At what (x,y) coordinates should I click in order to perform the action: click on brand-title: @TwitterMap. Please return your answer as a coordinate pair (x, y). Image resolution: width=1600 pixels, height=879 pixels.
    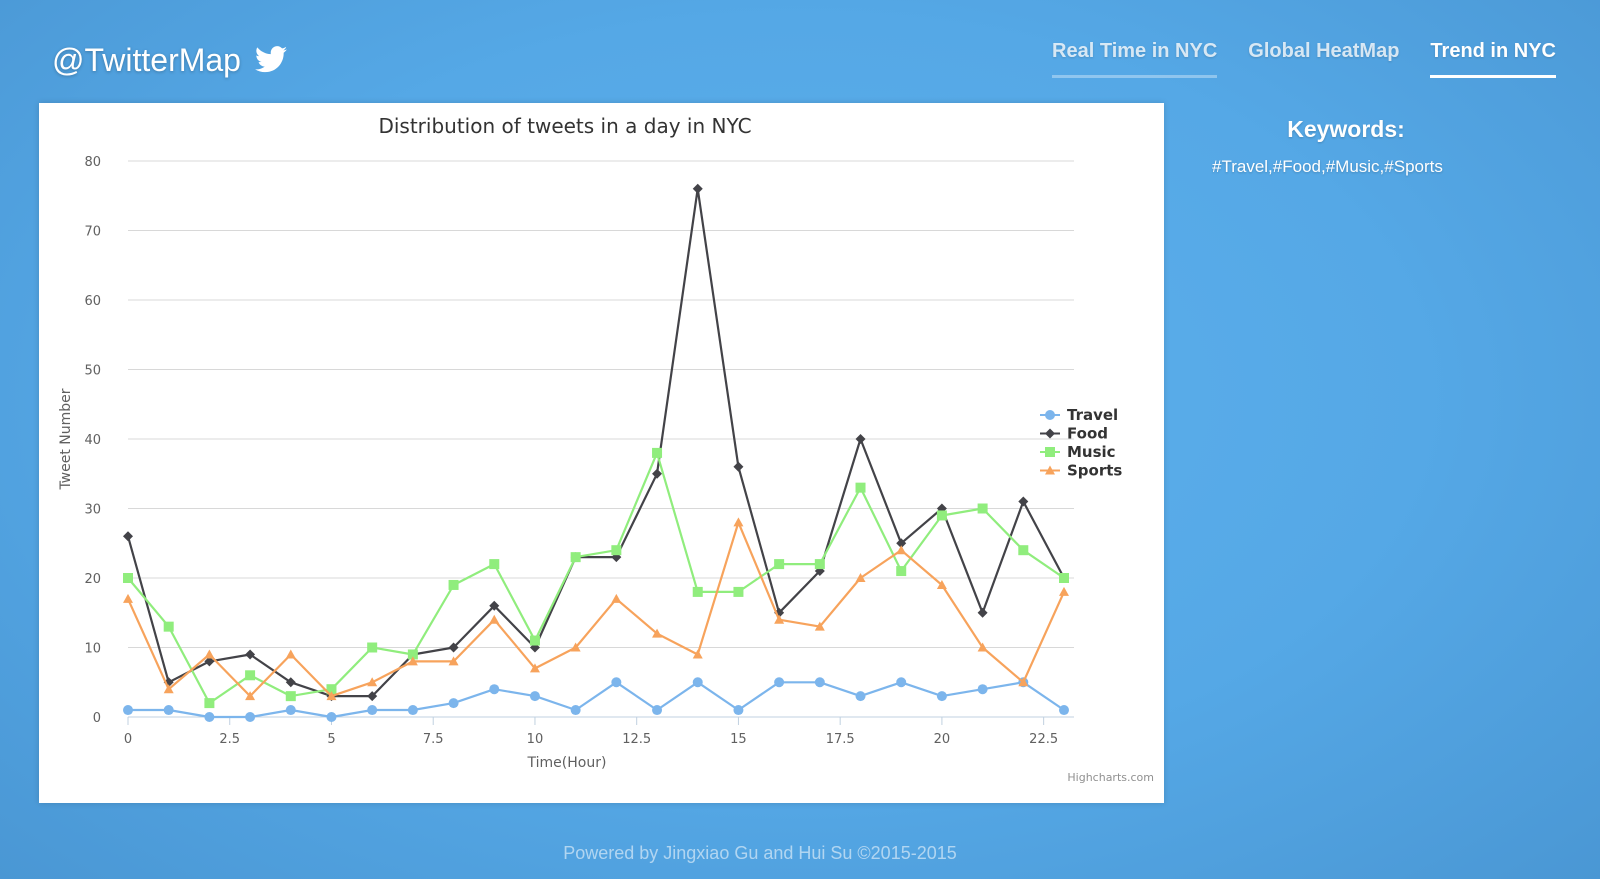
    Looking at the image, I should click on (146, 60).